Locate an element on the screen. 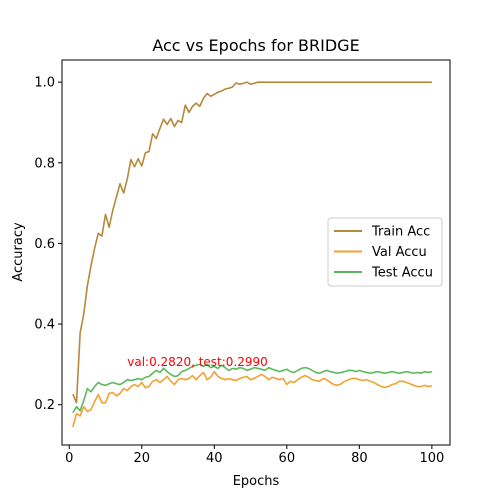  y-tick-label: 0.6 is located at coordinates (44, 244).